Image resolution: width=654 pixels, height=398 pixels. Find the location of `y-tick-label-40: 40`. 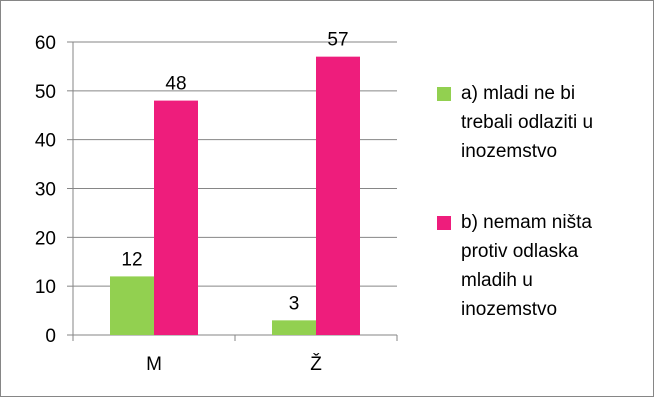

y-tick-label-40: 40 is located at coordinates (45, 141).